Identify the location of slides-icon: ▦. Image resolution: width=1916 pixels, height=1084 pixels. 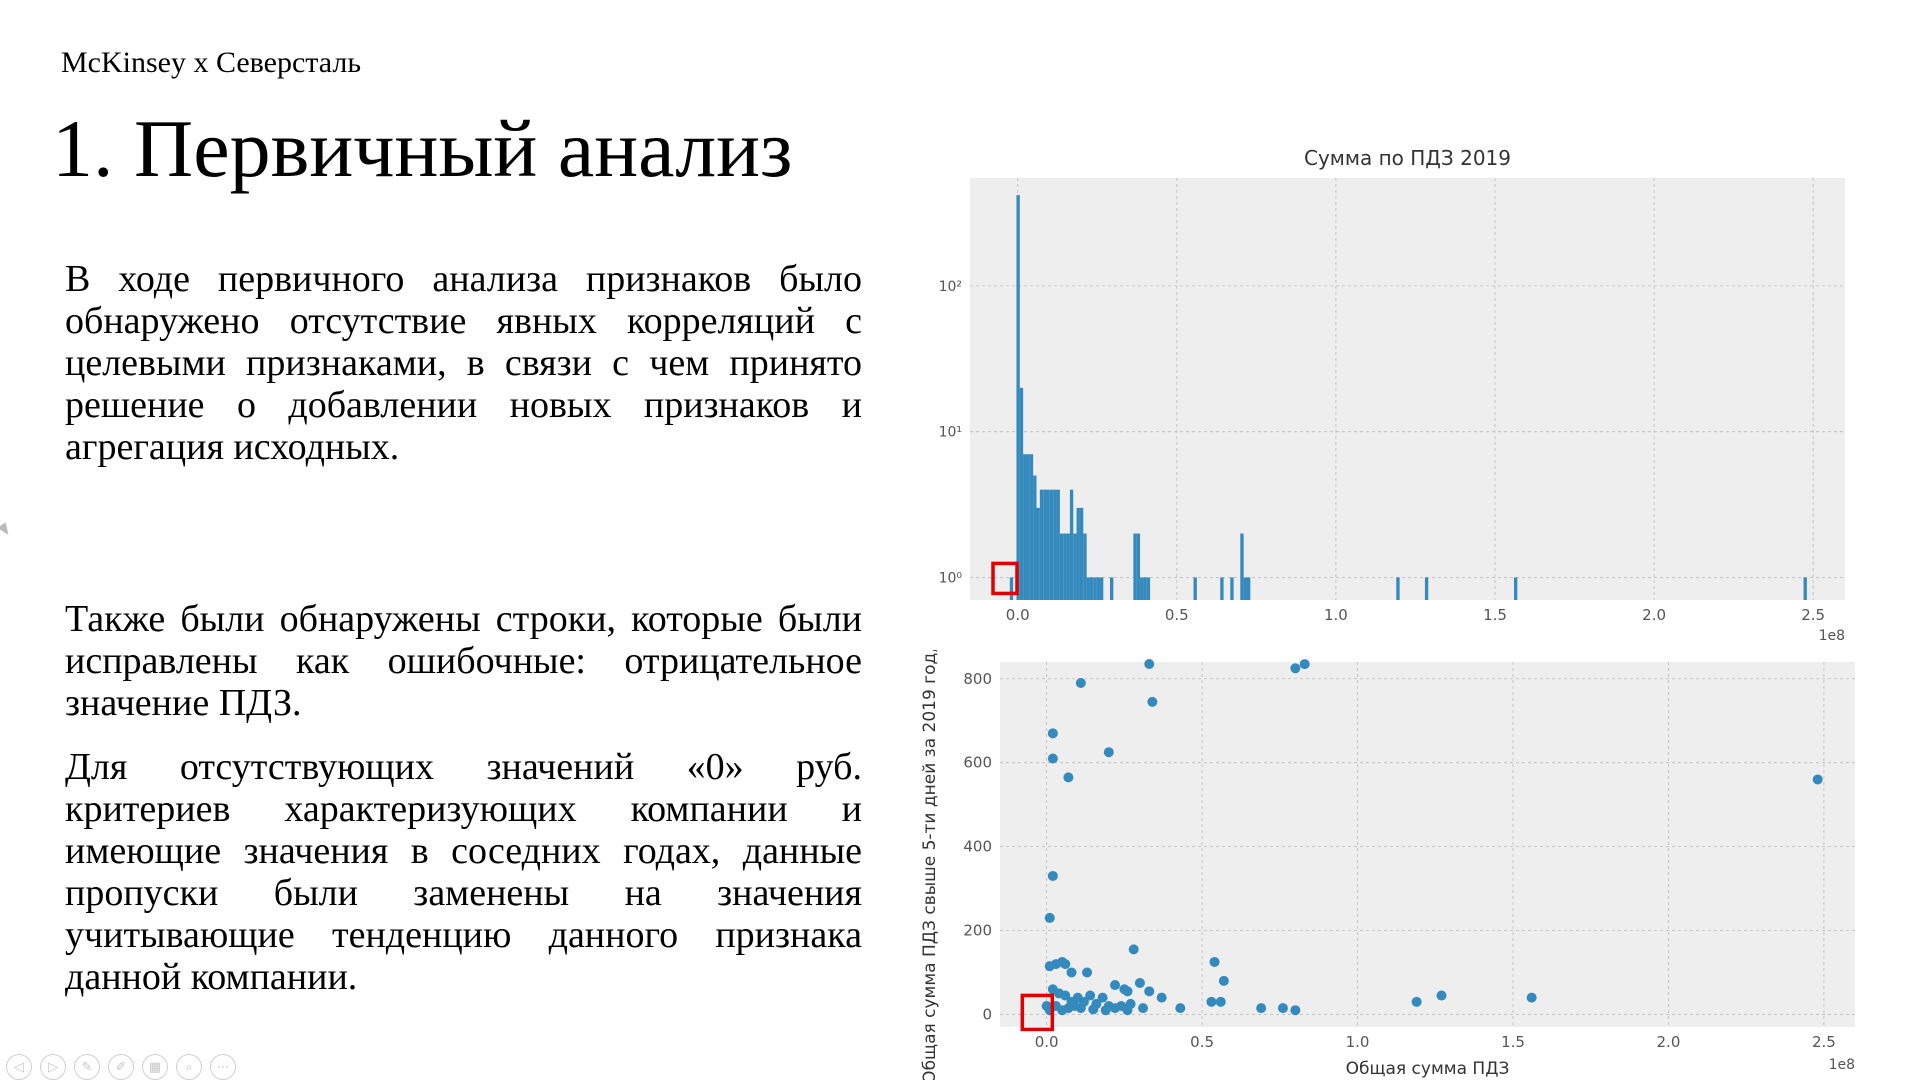
(155, 1067).